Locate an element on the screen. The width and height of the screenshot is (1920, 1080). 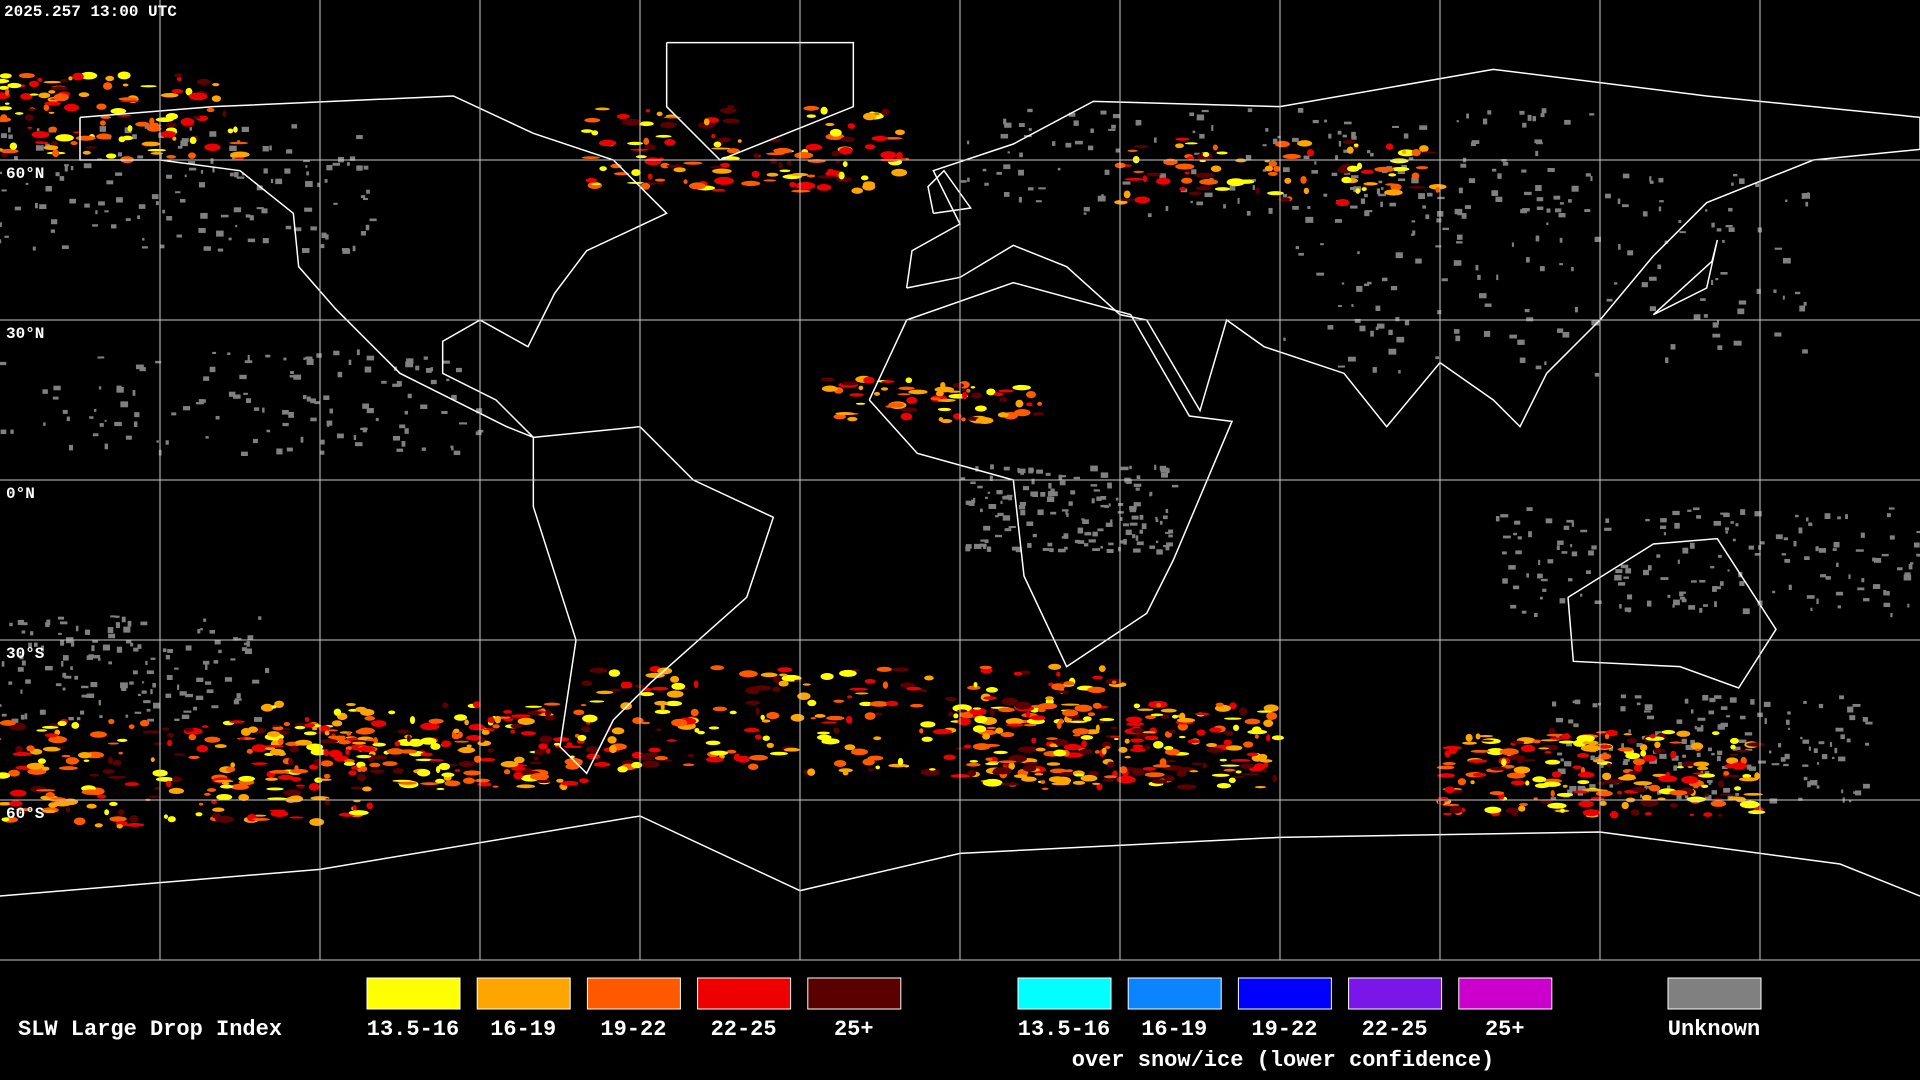
legend-label: 16-19 is located at coordinates (523, 1029).